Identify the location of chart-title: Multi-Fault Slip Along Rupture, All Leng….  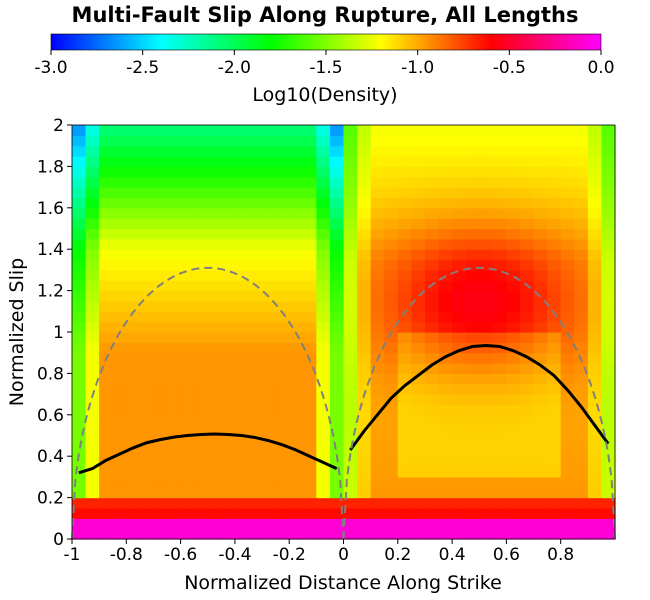
(325, 15).